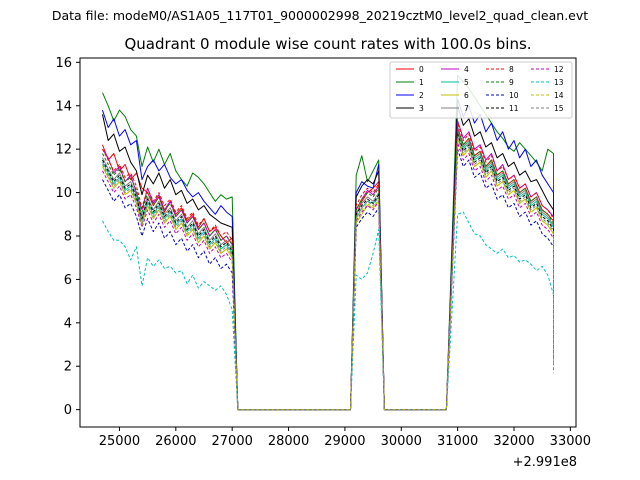 The width and height of the screenshot is (640, 480). I want to click on y-tick-label: 6, so click(68, 280).